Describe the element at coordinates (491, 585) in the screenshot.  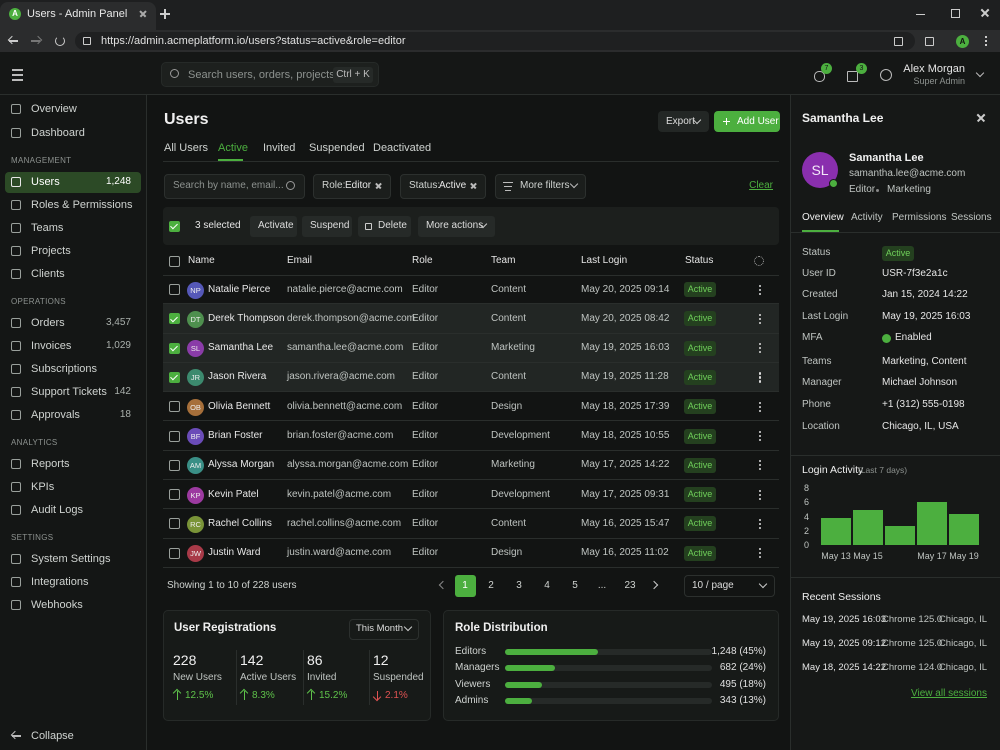
I see `page-number: 2` at that location.